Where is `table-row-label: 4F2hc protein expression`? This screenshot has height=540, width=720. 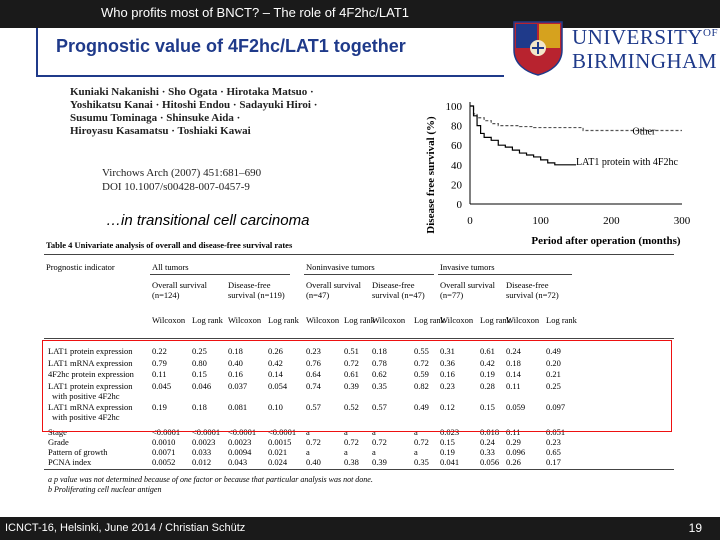 table-row-label: 4F2hc protein expression is located at coordinates (91, 374).